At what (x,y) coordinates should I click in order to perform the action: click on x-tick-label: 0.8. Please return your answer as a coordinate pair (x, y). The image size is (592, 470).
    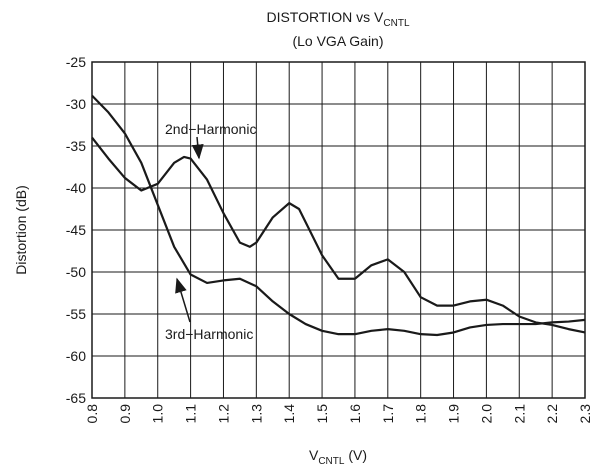
    Looking at the image, I should click on (92, 414).